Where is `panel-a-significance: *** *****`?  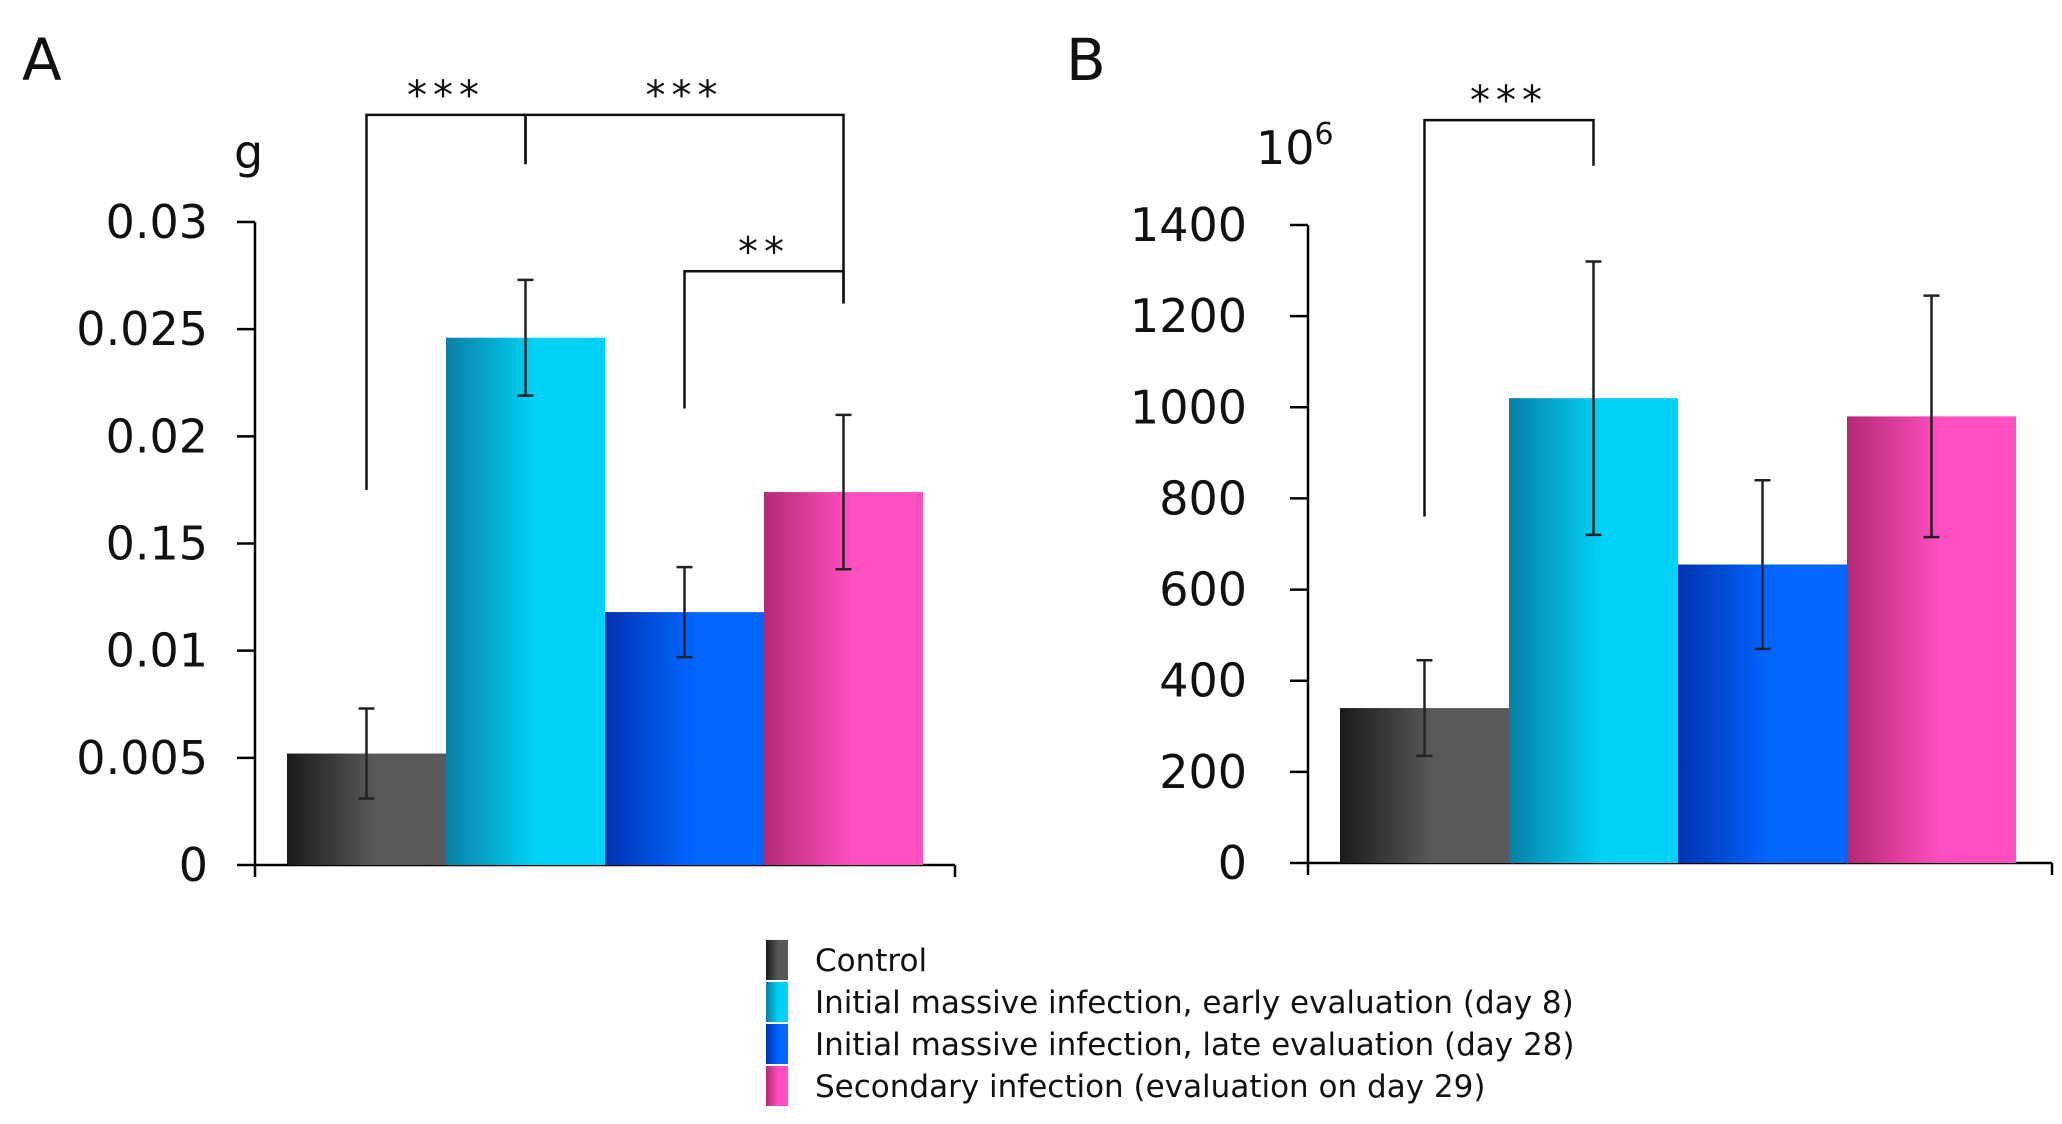 panel-a-significance: *** ***** is located at coordinates (605, 281).